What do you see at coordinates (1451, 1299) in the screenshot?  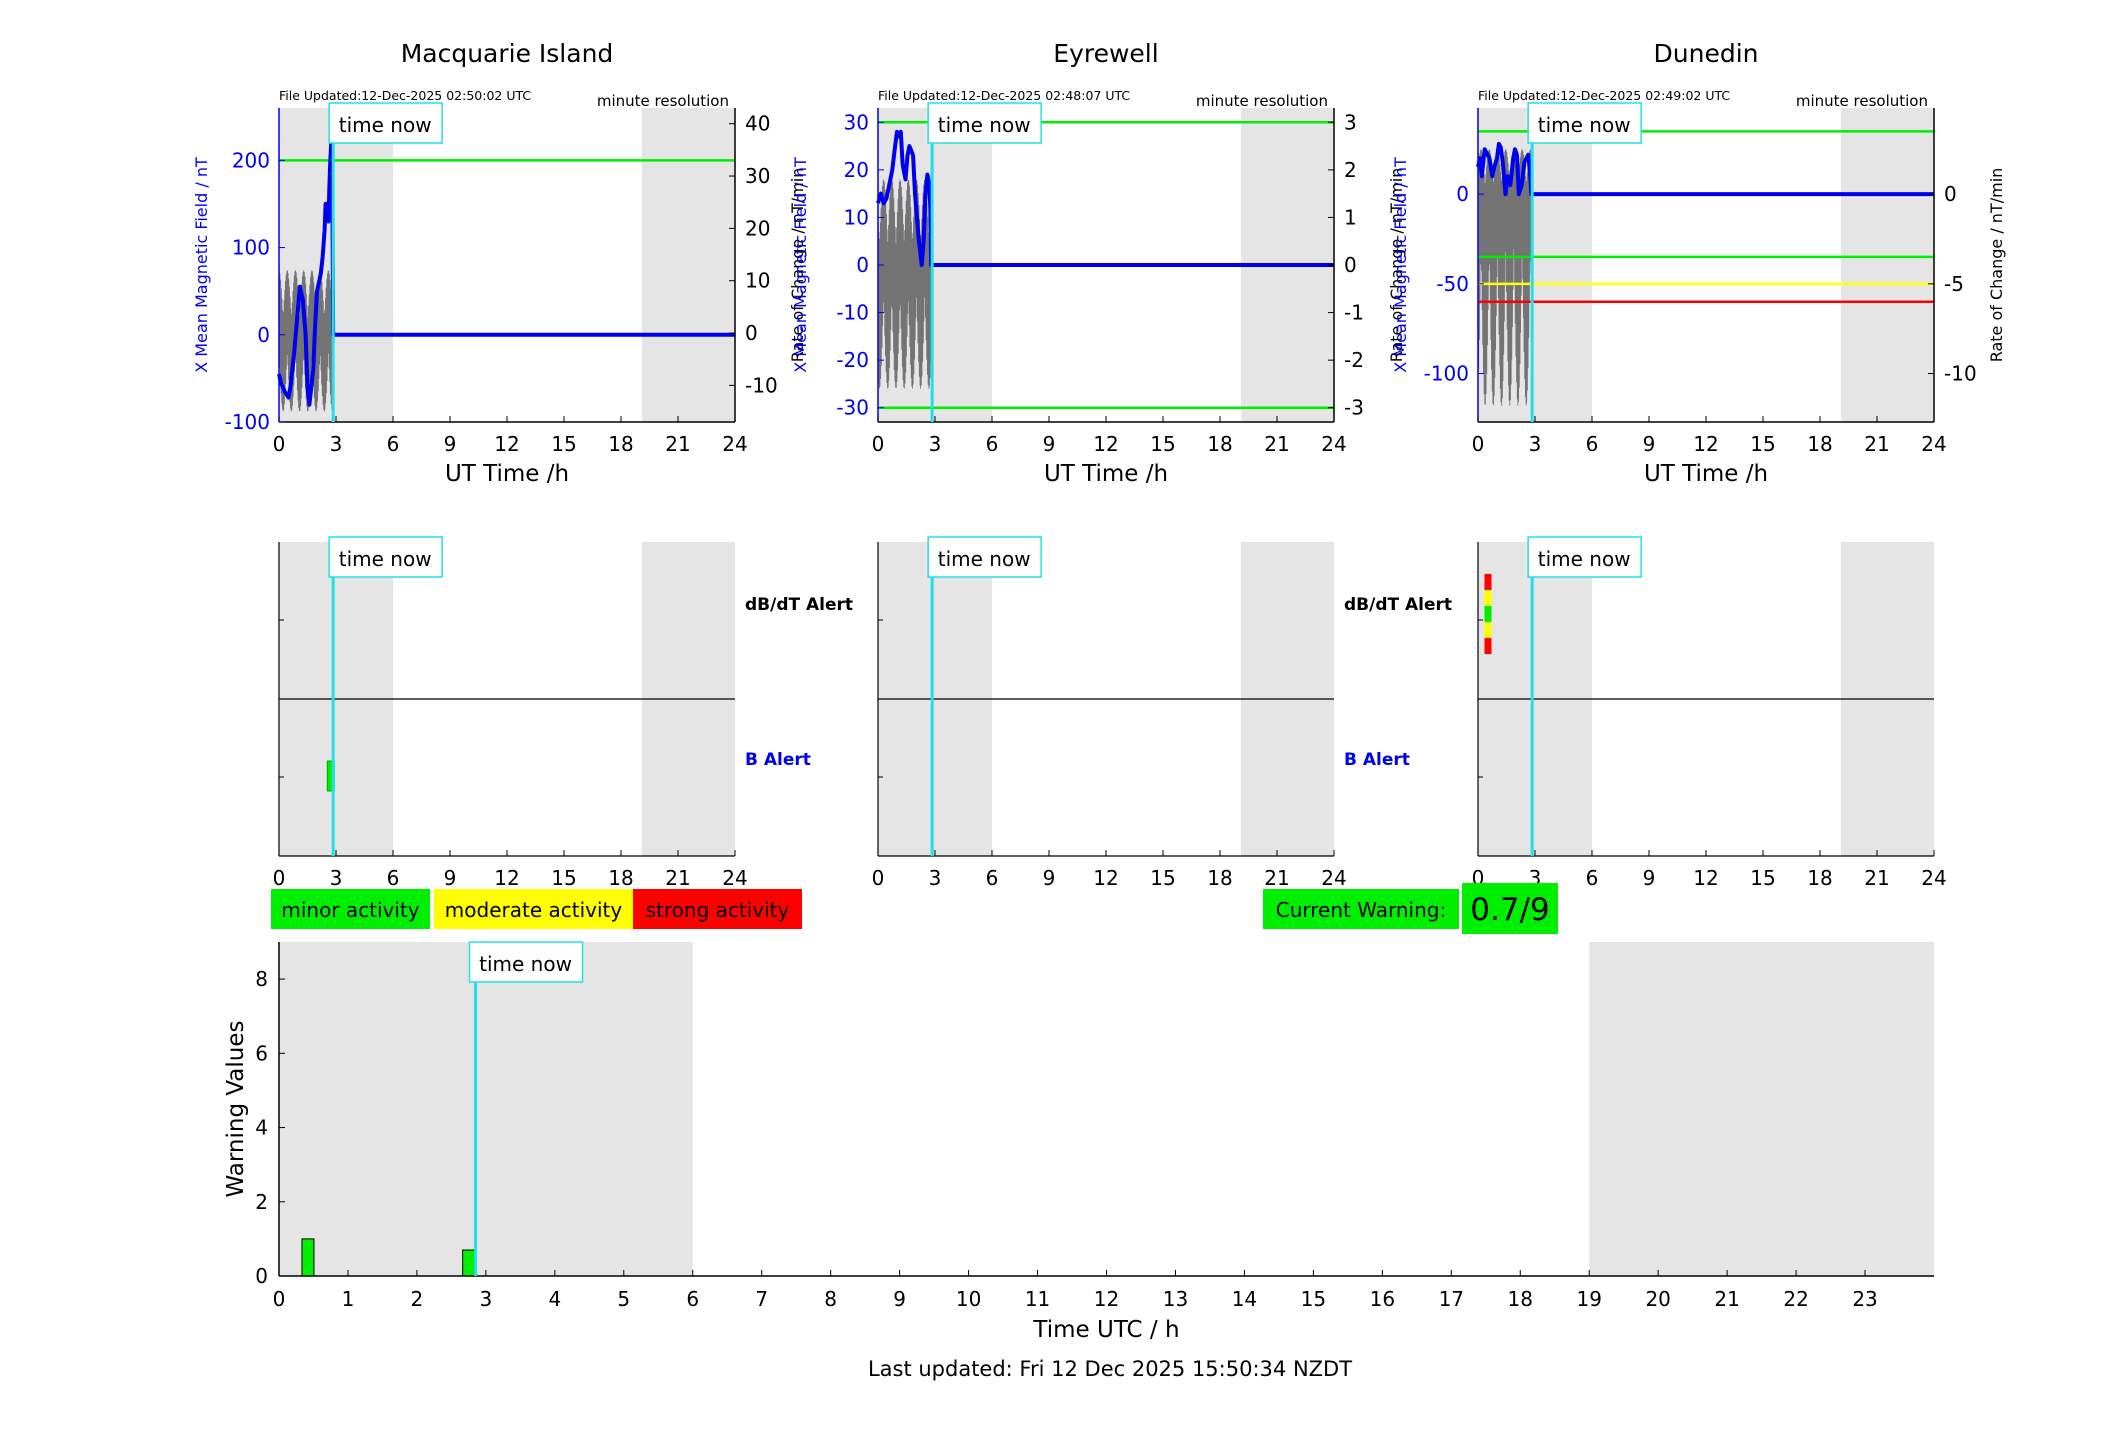 I see `x-tick-label: 17` at bounding box center [1451, 1299].